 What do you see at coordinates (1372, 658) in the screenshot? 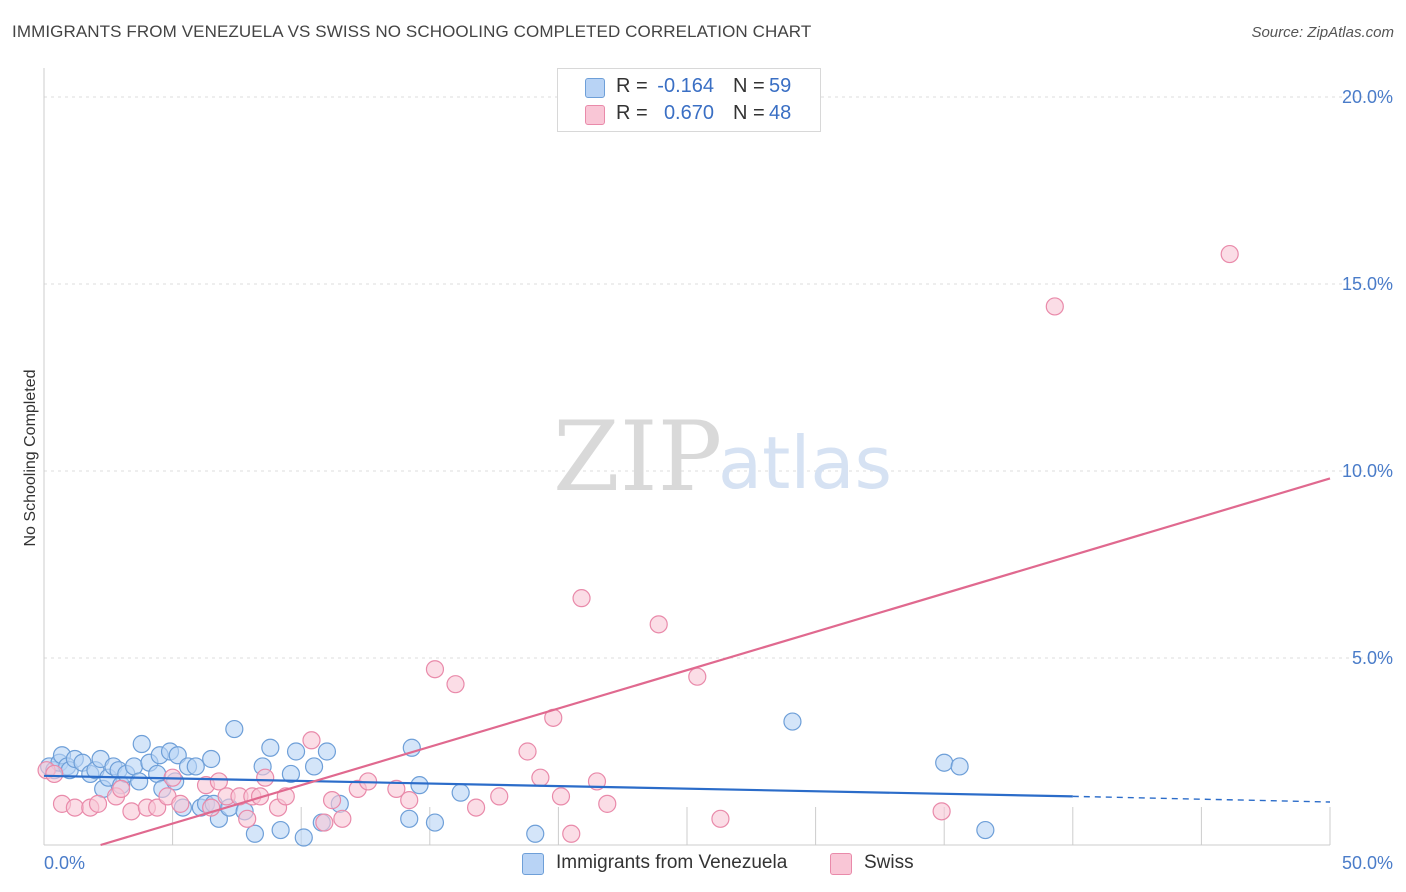
I see `y-tick-label: 5.0%` at bounding box center [1372, 658].